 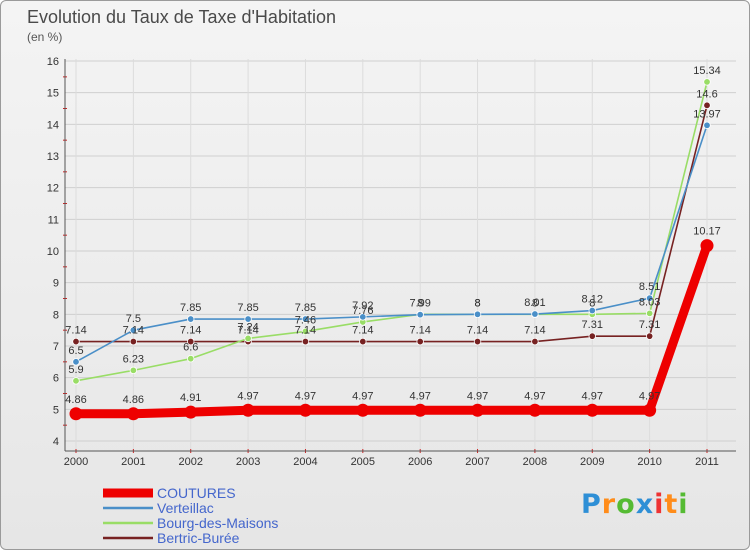 What do you see at coordinates (626, 504) in the screenshot?
I see `logo-letter: o` at bounding box center [626, 504].